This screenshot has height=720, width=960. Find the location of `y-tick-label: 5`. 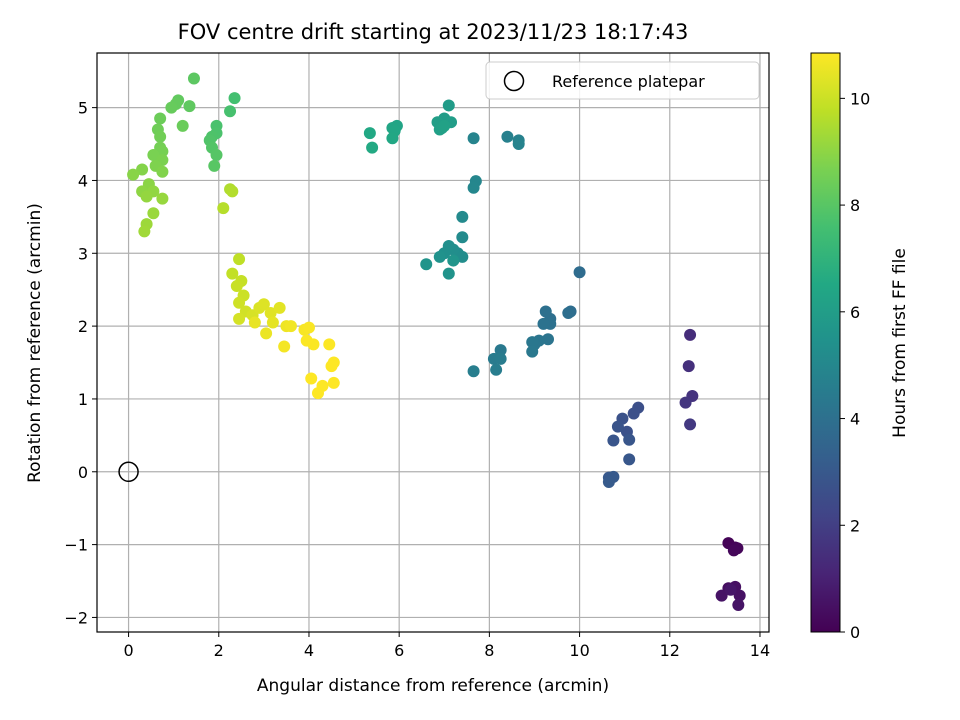

y-tick-label: 5 is located at coordinates (83, 108).